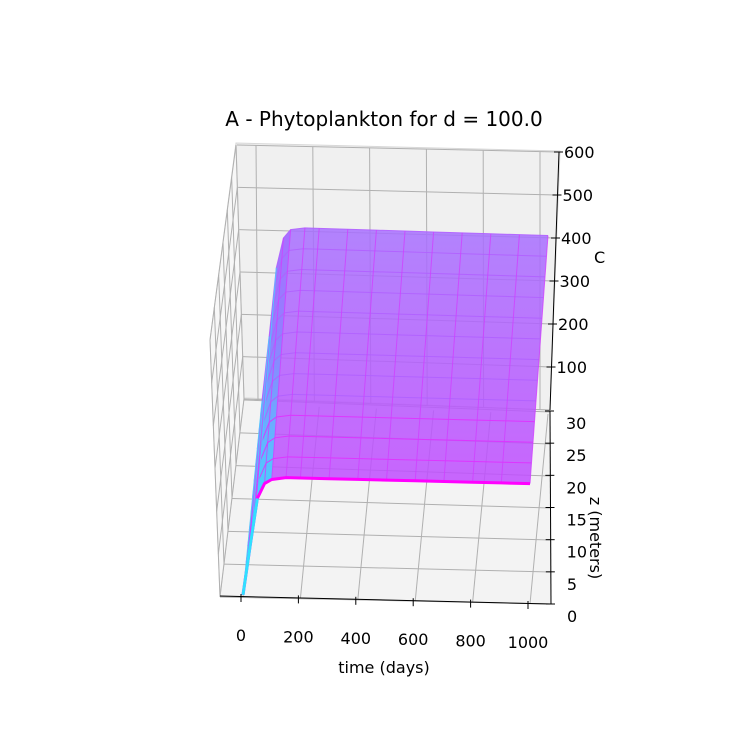 This screenshot has width=750, height=750. I want to click on x-tick-label: 800, so click(470, 641).